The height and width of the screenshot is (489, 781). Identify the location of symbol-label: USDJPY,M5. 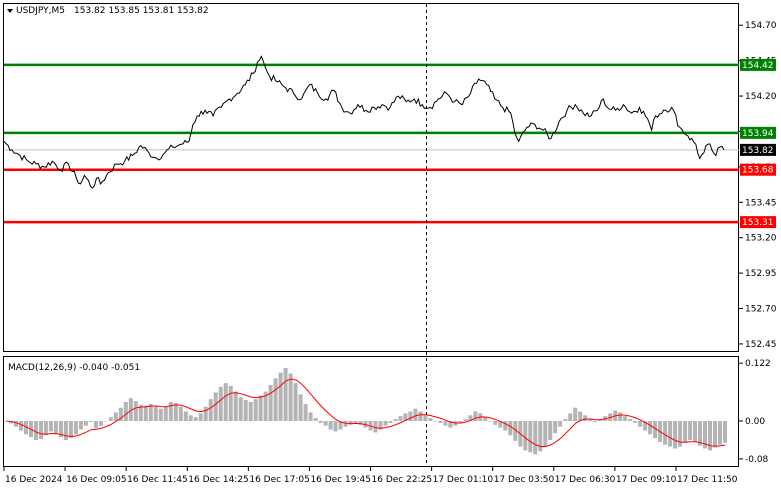
(40, 11).